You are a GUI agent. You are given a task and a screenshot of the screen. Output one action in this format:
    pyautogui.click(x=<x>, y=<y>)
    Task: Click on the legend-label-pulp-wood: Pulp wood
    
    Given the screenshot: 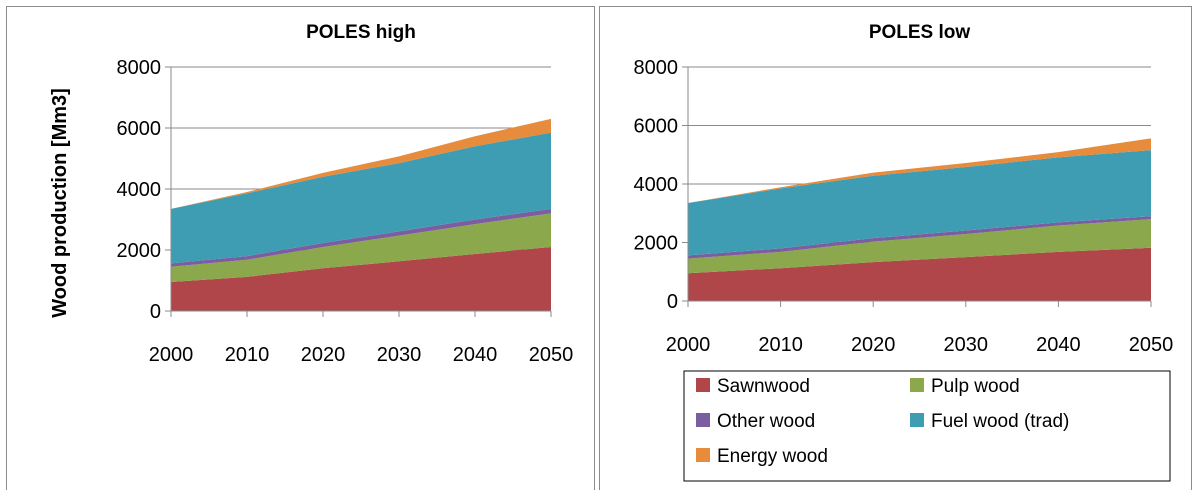 What is the action you would take?
    pyautogui.click(x=975, y=386)
    